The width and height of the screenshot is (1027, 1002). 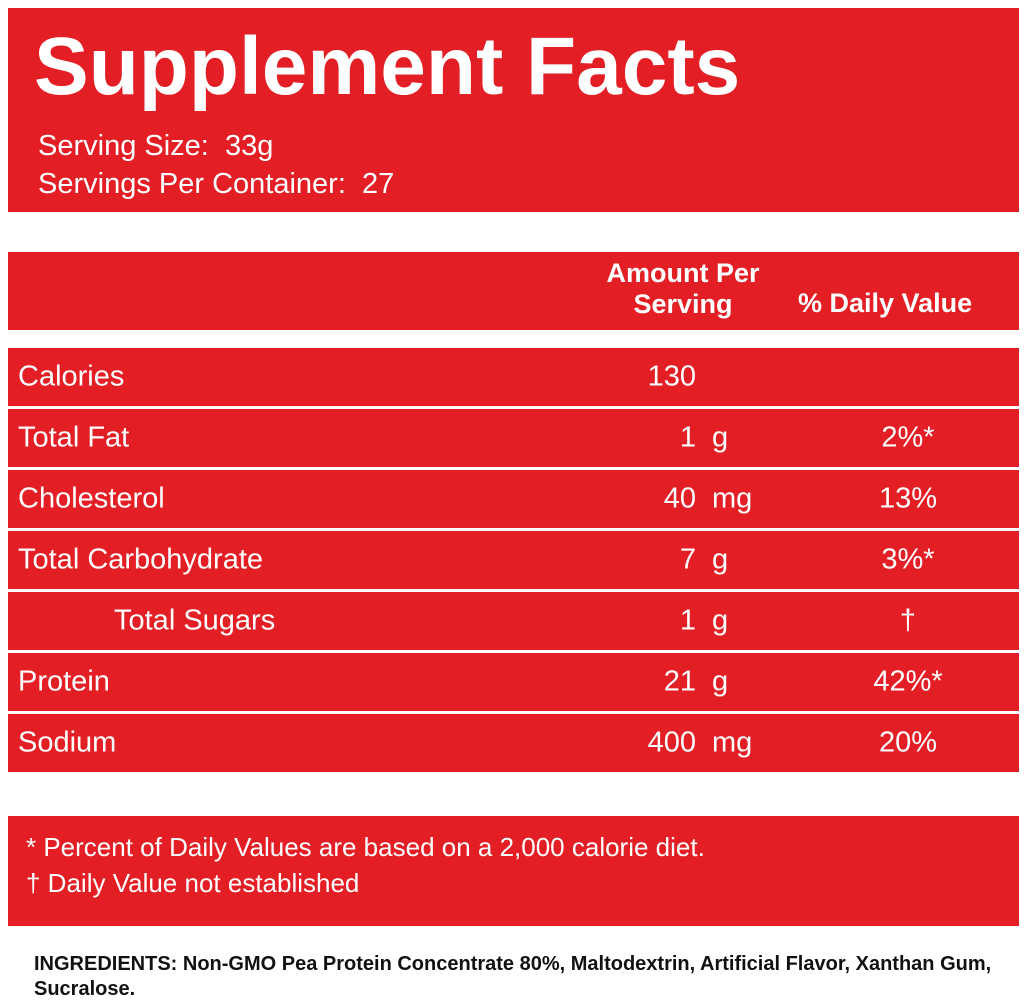 What do you see at coordinates (193, 883) in the screenshot?
I see `footnote: † Daily Value not established` at bounding box center [193, 883].